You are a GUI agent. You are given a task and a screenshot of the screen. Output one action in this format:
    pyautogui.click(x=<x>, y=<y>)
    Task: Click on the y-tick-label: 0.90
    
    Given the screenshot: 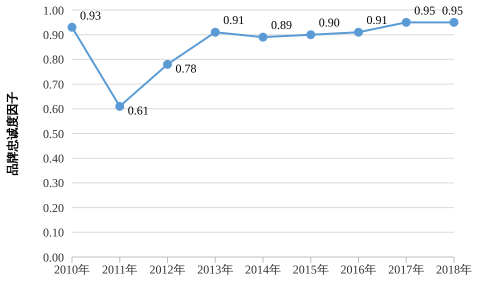 What is the action you would take?
    pyautogui.click(x=53, y=35)
    